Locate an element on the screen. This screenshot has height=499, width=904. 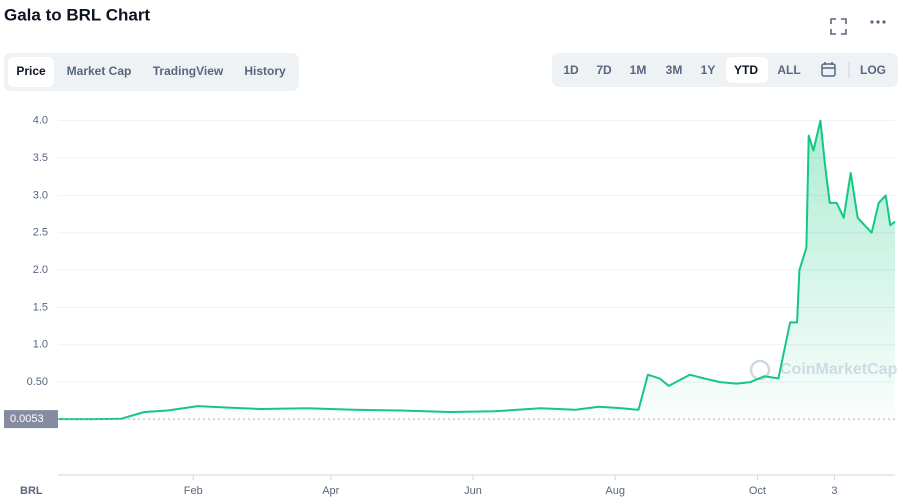
x-tick-label: Apr is located at coordinates (330, 491).